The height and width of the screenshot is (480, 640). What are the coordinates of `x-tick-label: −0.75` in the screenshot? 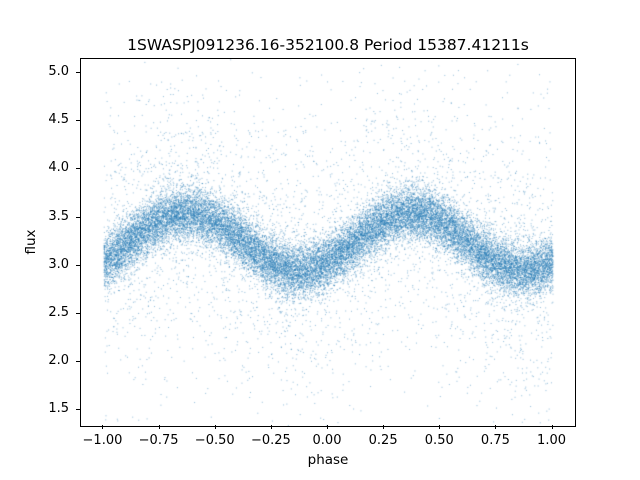 It's located at (158, 440).